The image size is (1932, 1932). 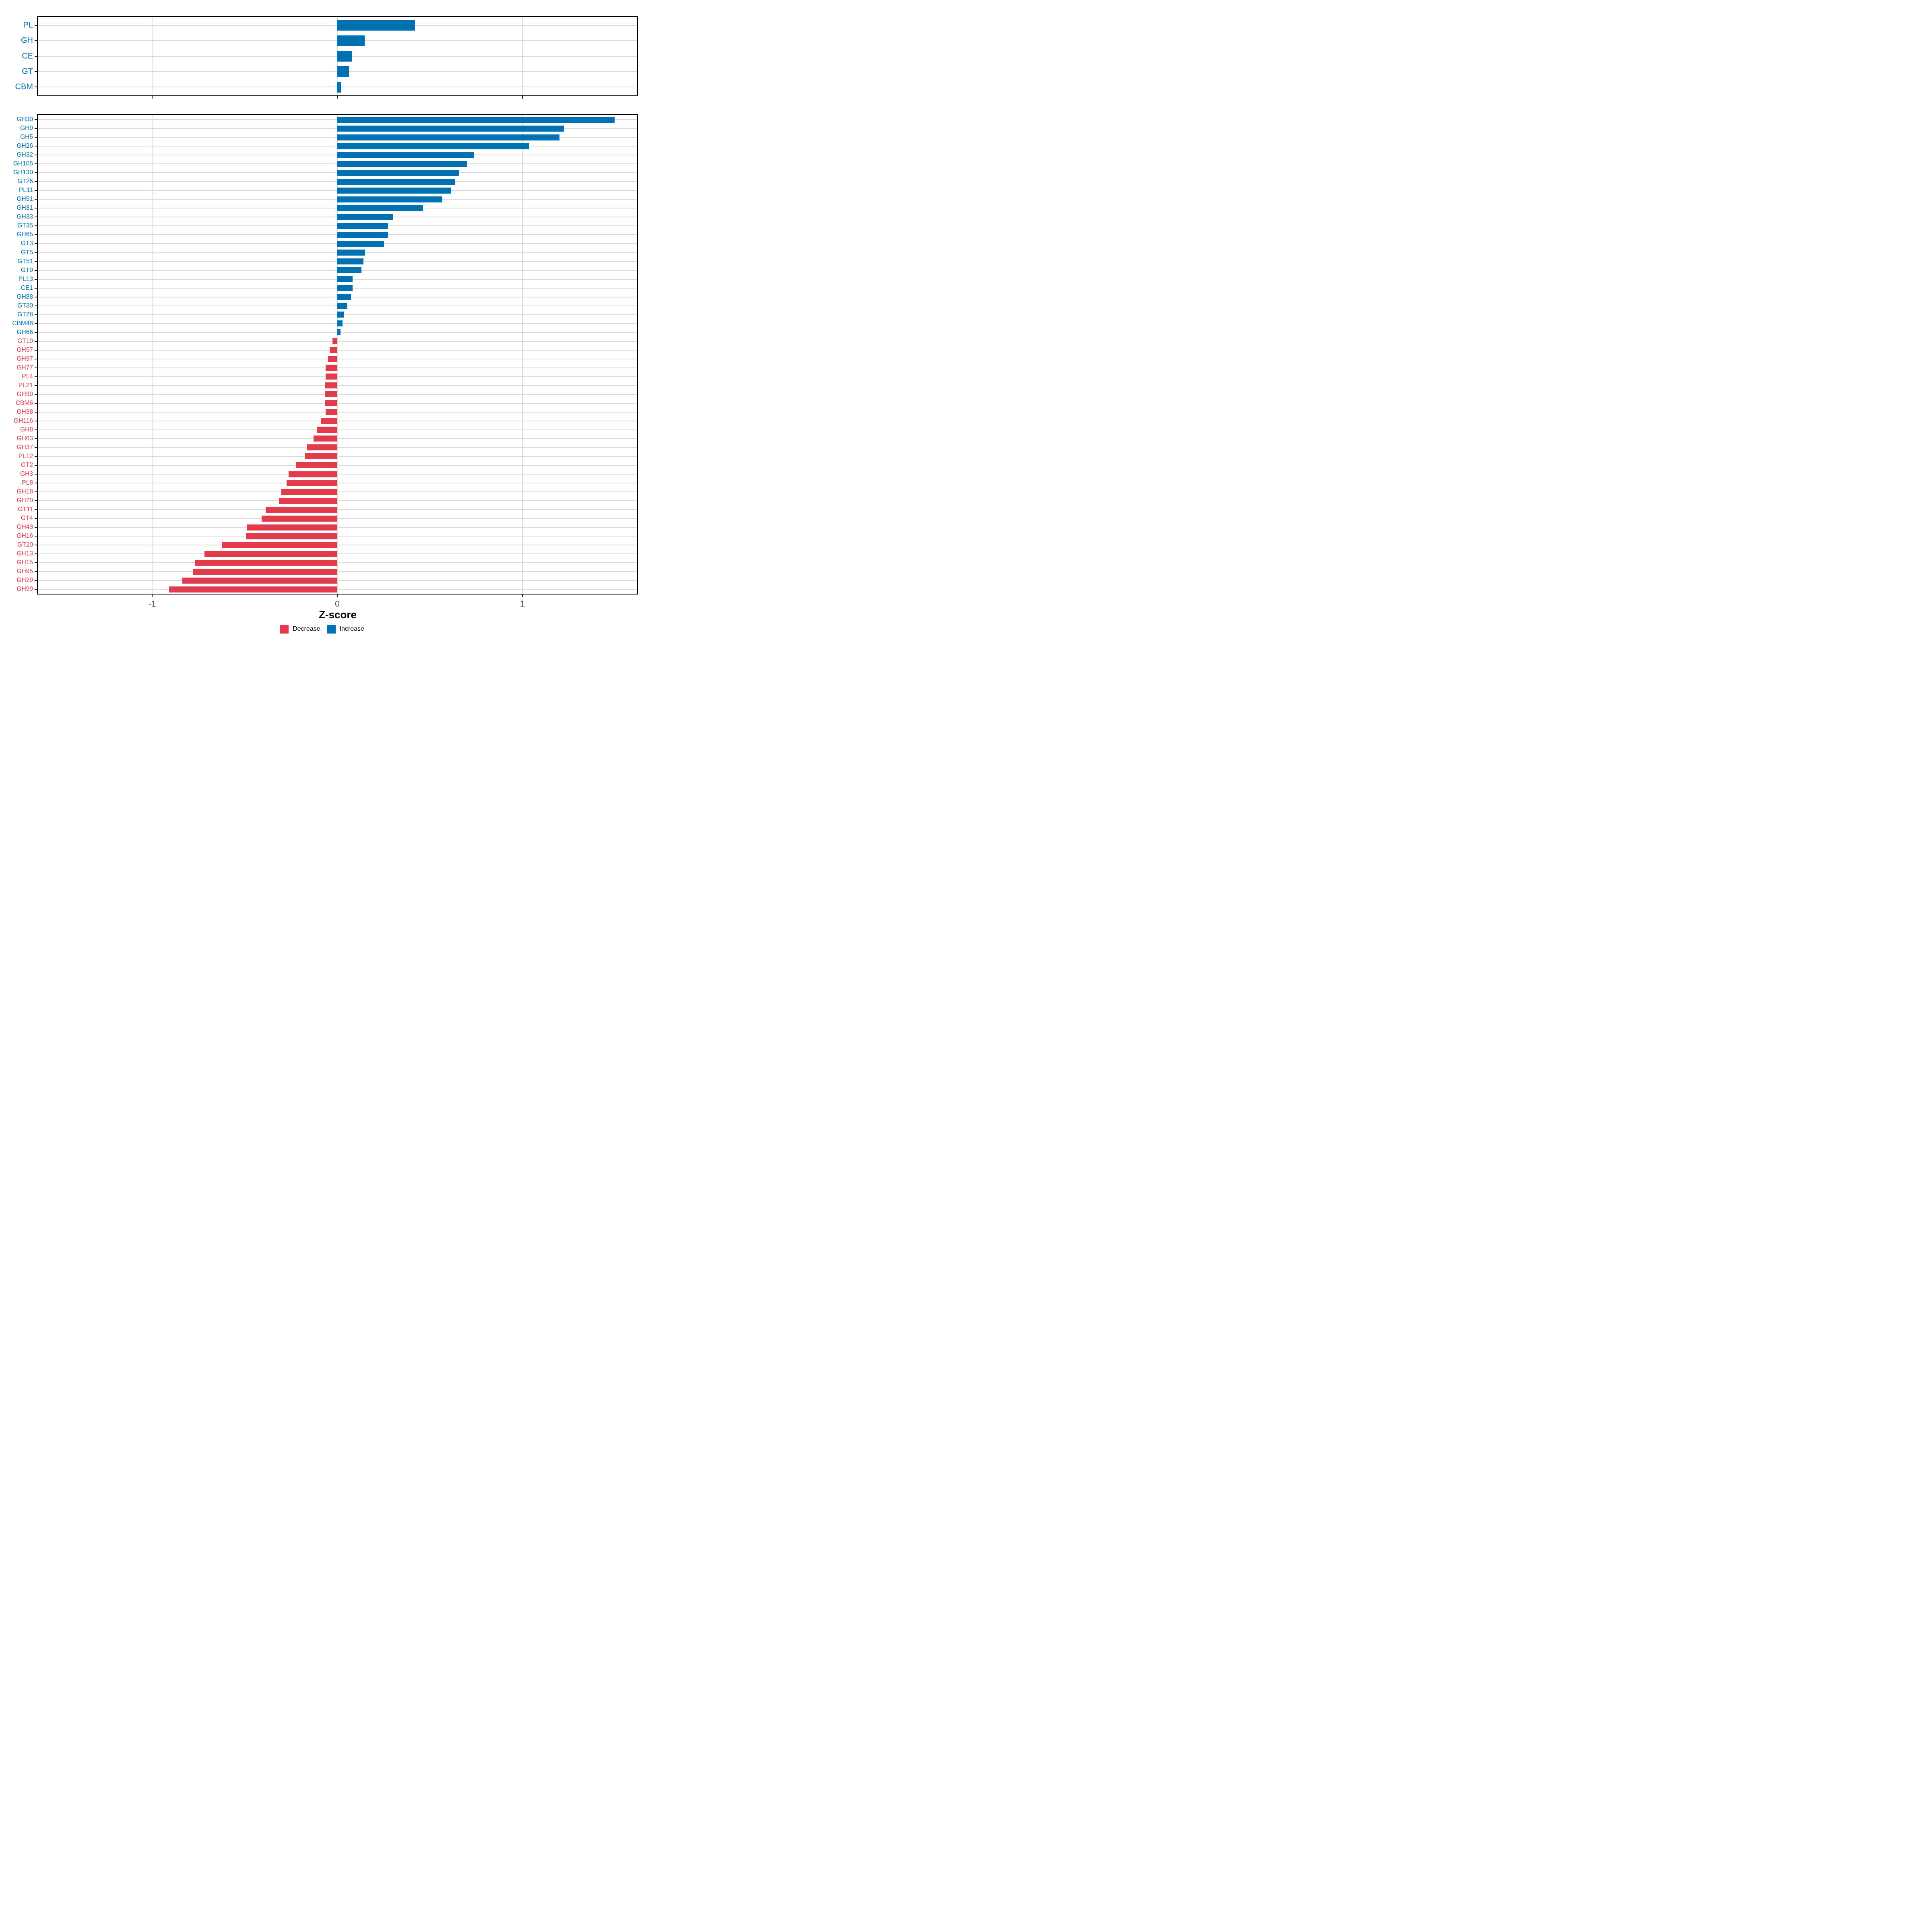 I want to click on row-label-GH63: GH63, so click(x=25, y=438).